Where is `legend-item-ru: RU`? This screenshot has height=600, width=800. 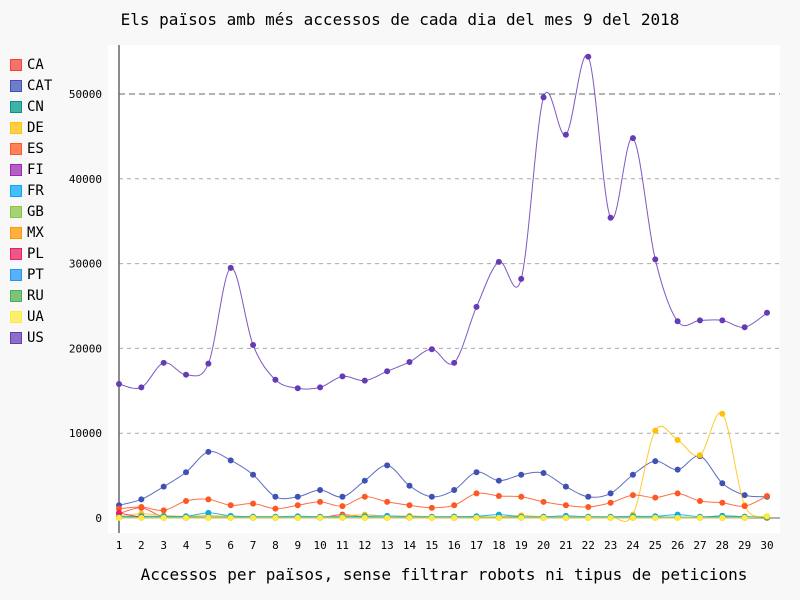
legend-item-ru: RU is located at coordinates (31, 295).